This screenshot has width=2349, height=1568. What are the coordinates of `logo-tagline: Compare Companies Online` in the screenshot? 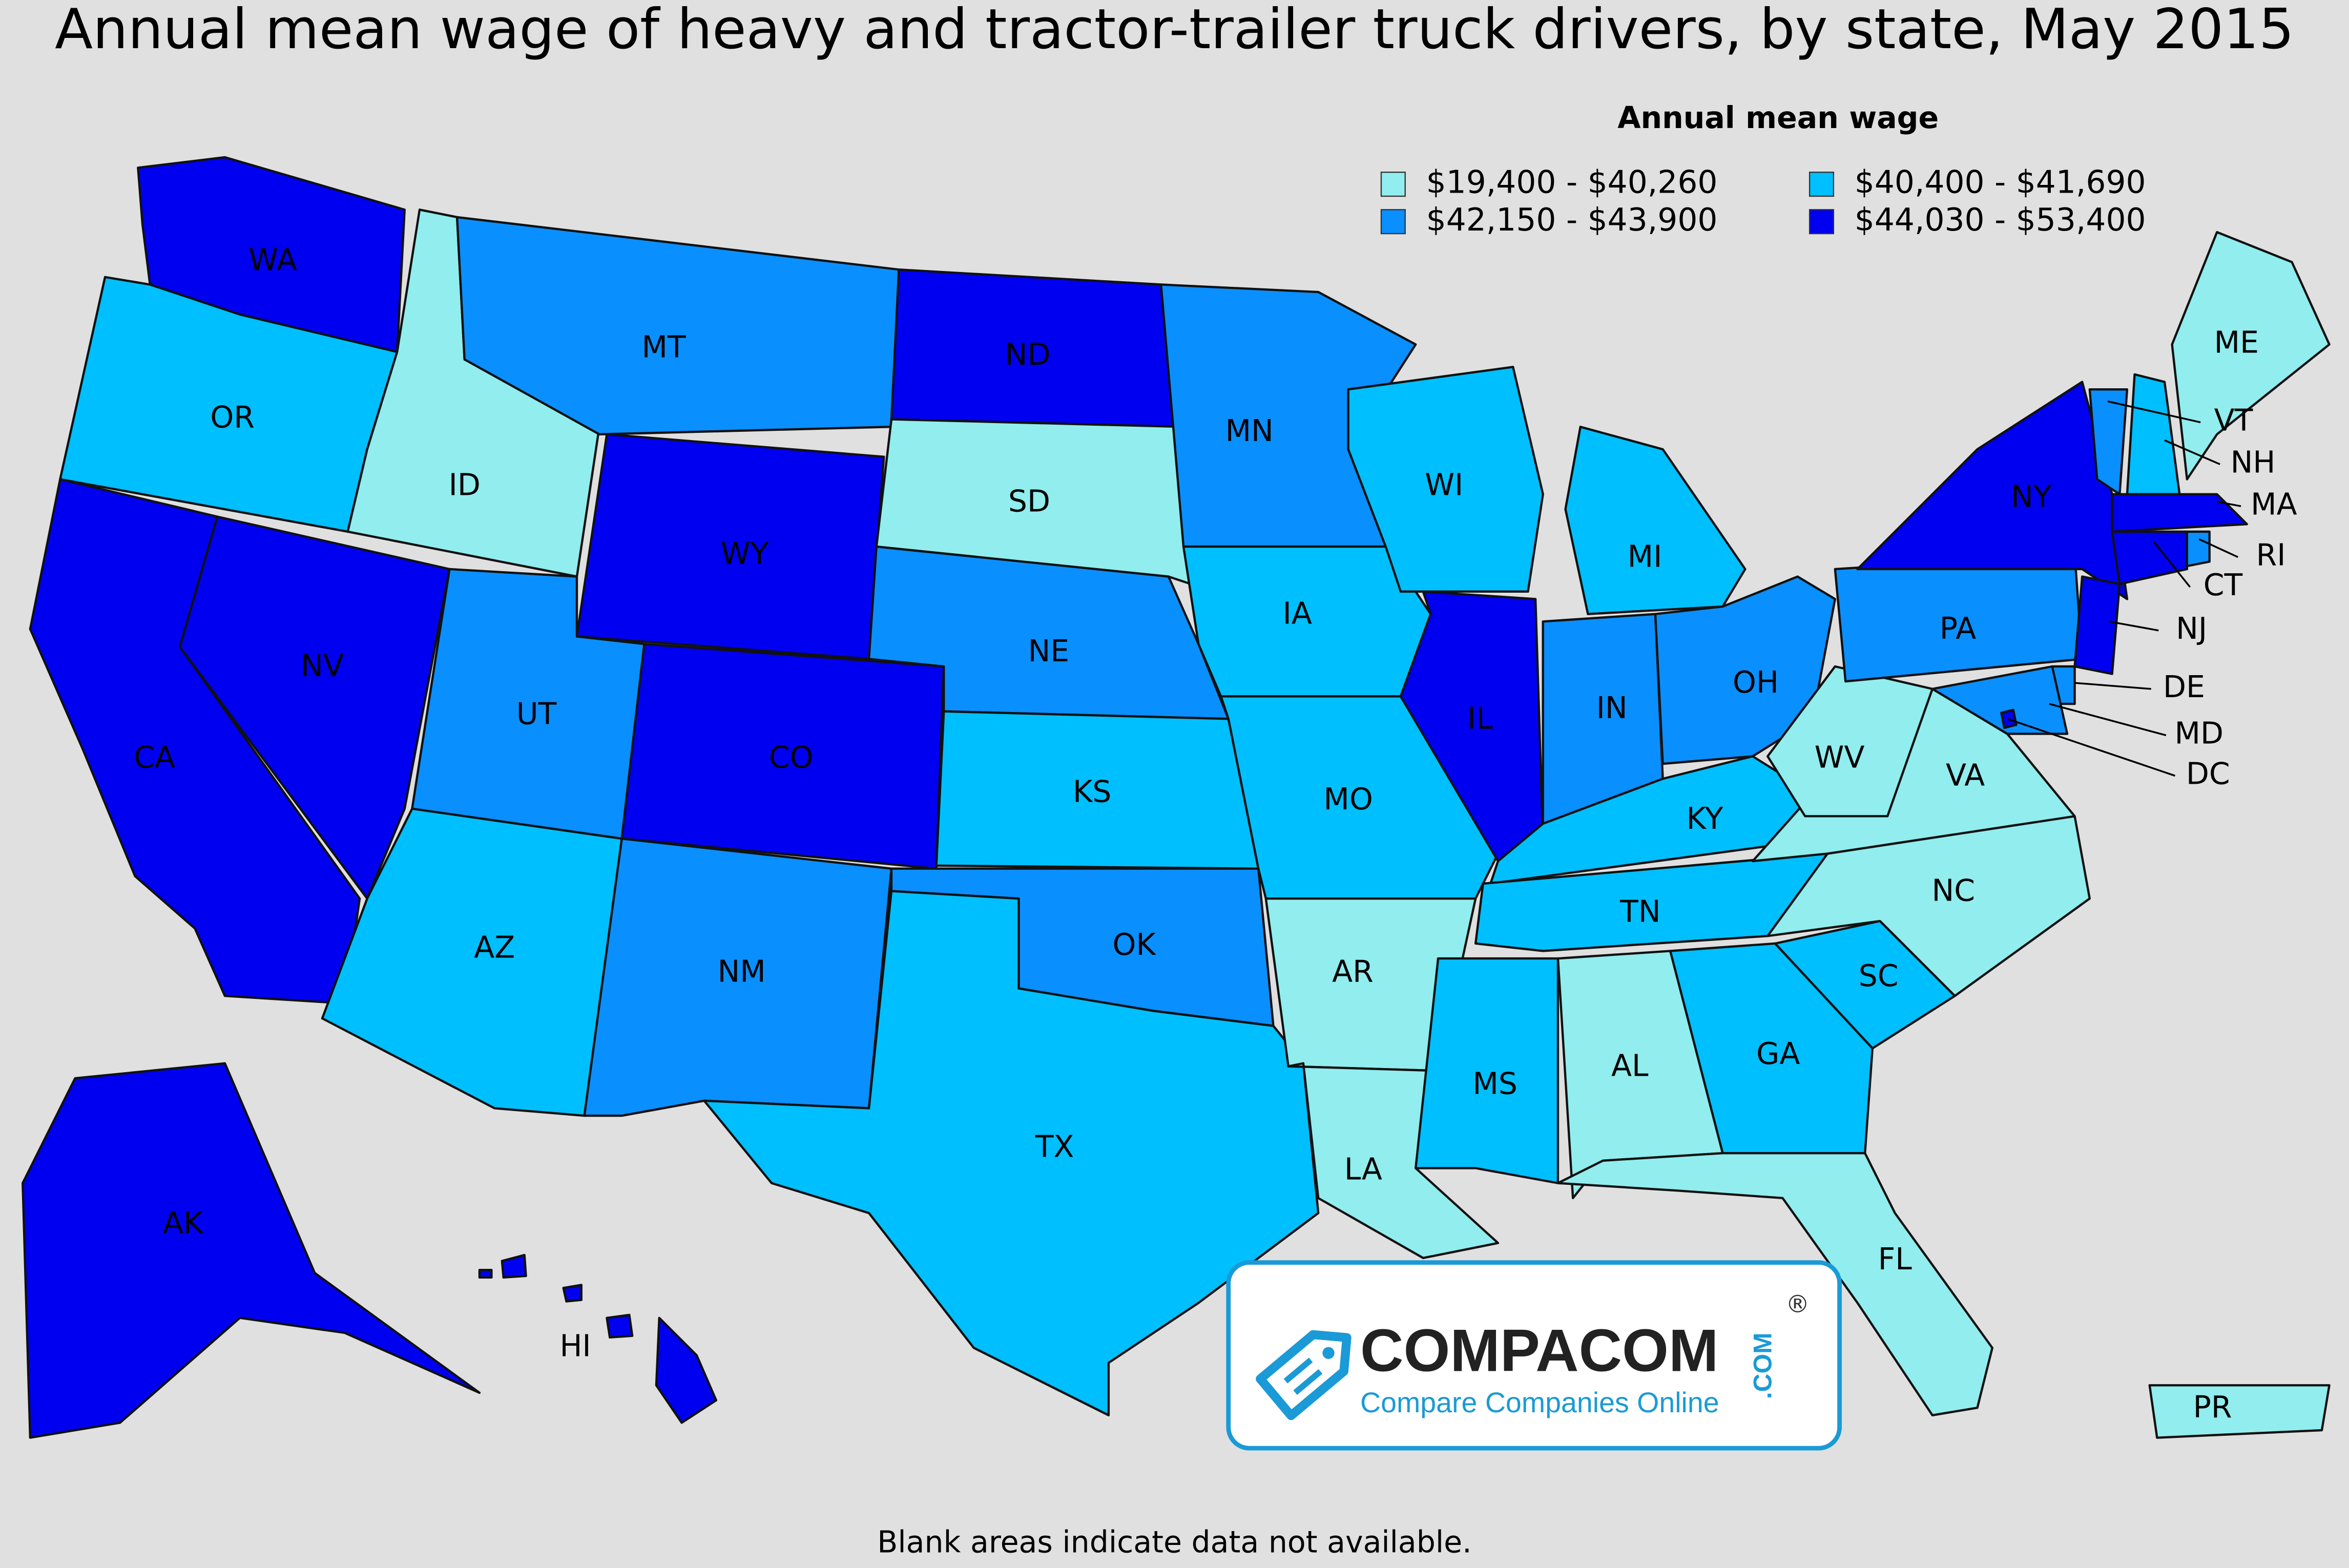 It's located at (1540, 1402).